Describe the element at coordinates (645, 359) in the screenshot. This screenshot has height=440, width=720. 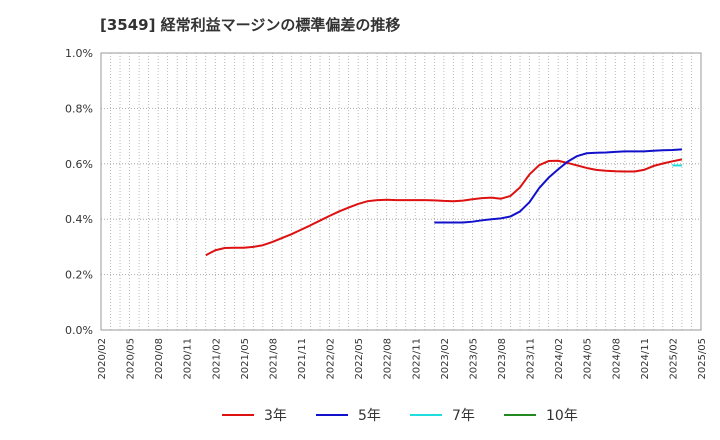
I see `x-tick-label: 2024/11` at that location.